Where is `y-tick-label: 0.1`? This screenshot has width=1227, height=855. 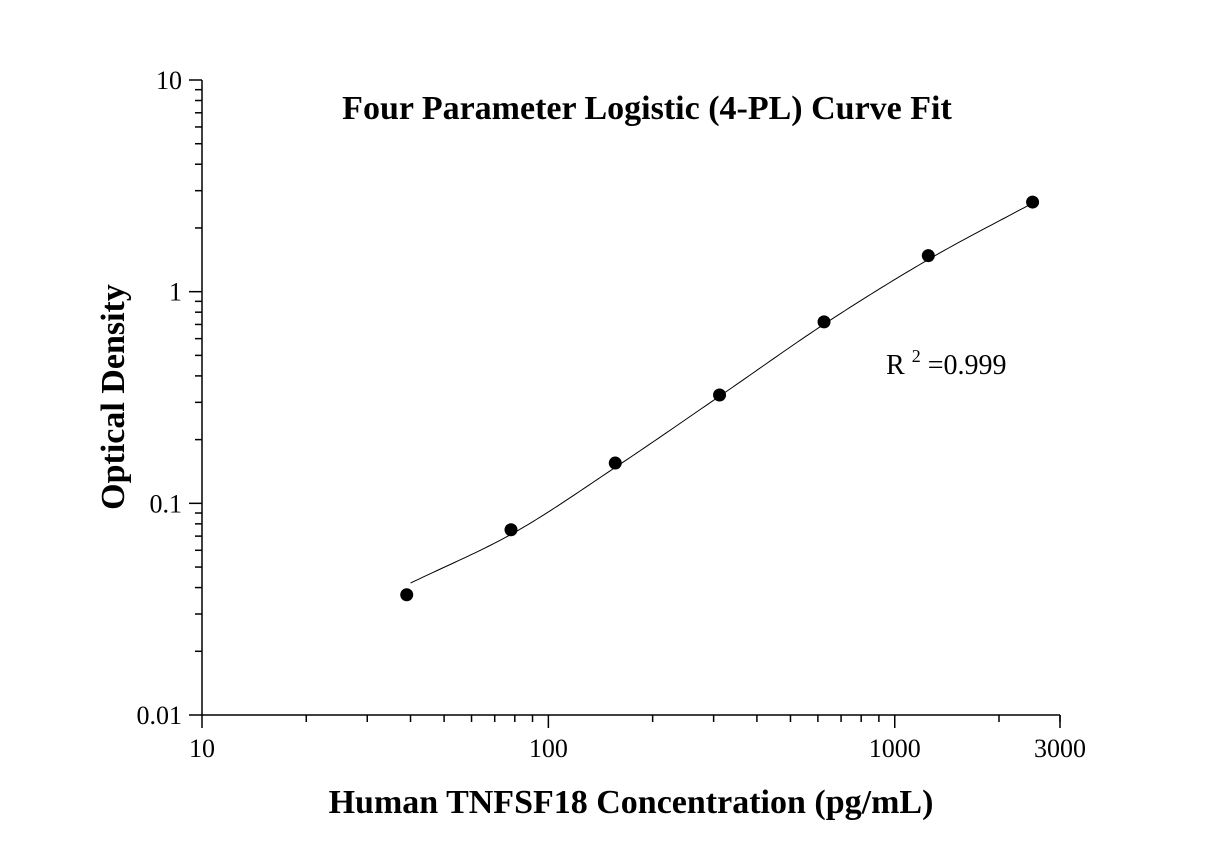
y-tick-label: 0.1 is located at coordinates (166, 503).